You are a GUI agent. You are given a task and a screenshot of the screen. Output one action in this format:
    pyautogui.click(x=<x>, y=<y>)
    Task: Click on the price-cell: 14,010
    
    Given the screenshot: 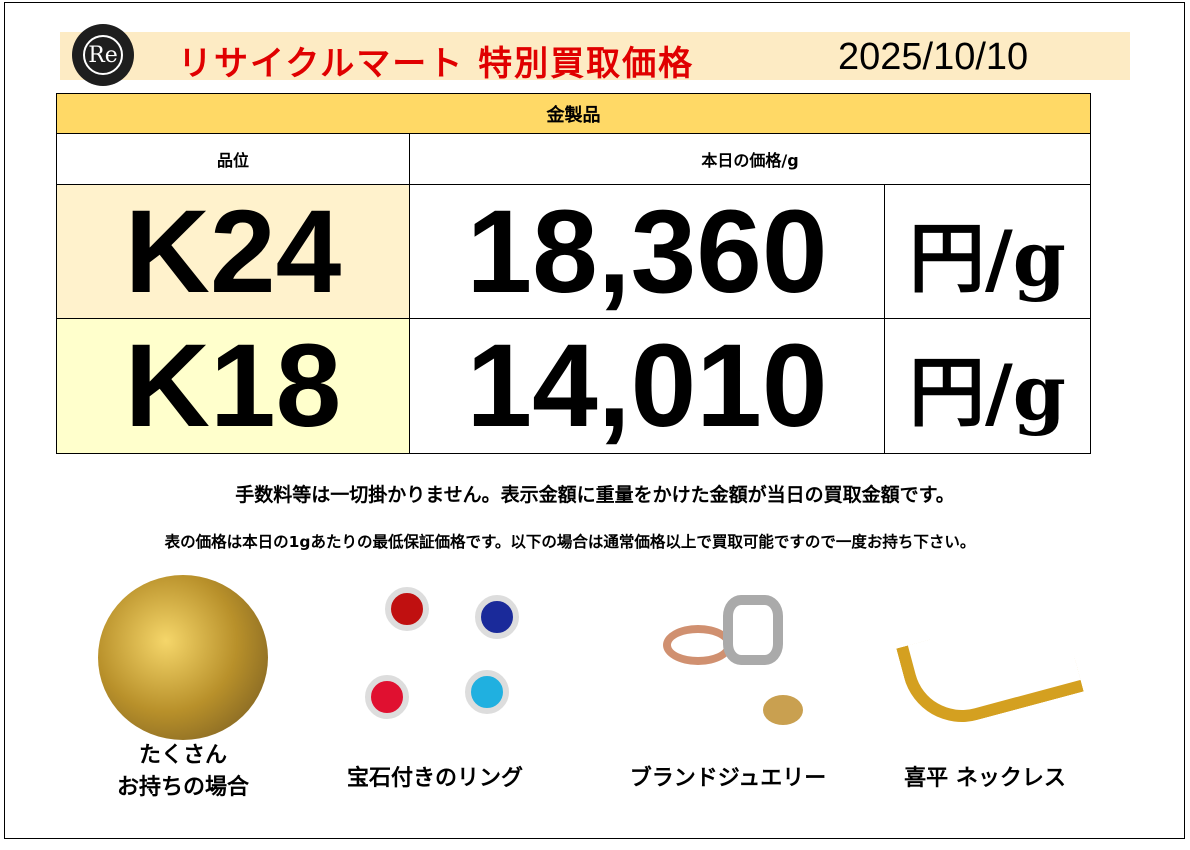 What is the action you would take?
    pyautogui.click(x=647, y=386)
    